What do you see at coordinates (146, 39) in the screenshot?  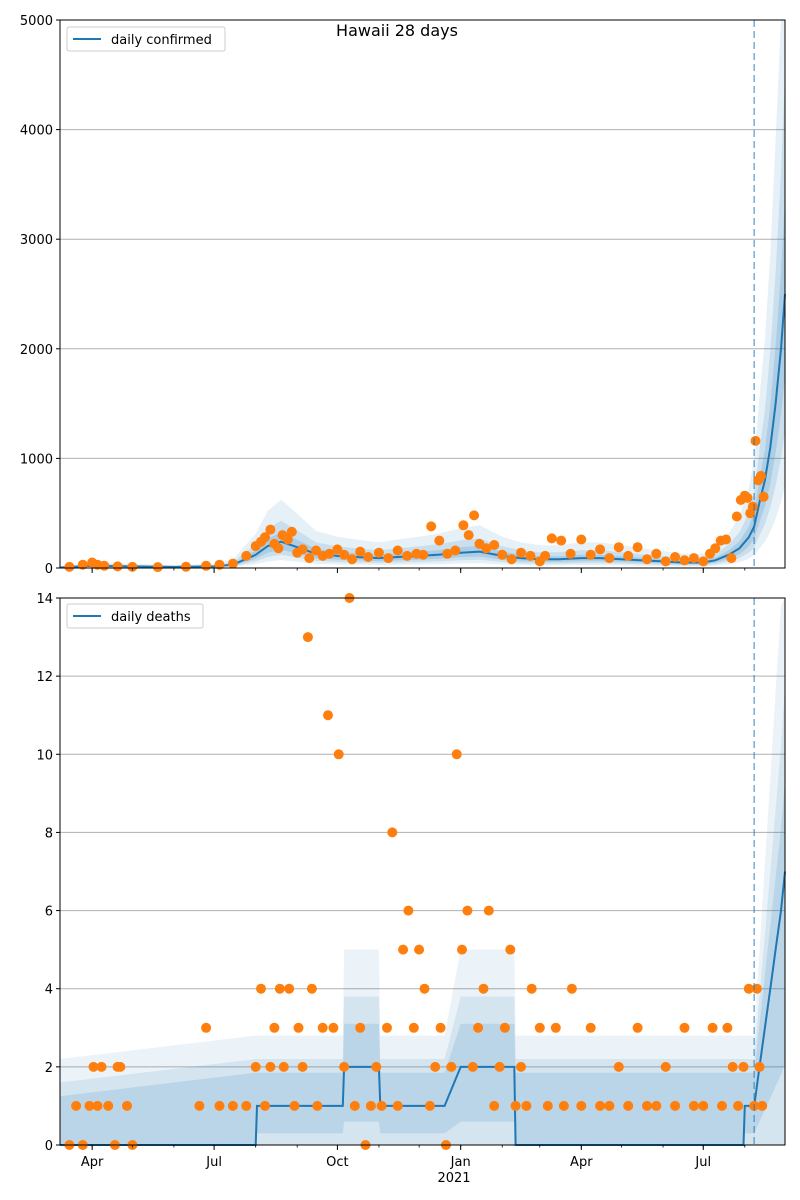 I see `confirmed-legend: daily confirmed` at bounding box center [146, 39].